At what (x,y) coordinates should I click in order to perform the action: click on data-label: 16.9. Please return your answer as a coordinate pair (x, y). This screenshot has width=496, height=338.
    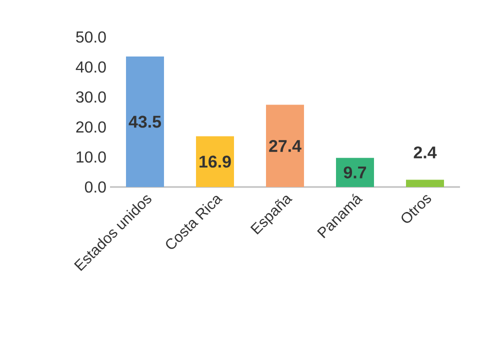
    Looking at the image, I should click on (215, 162).